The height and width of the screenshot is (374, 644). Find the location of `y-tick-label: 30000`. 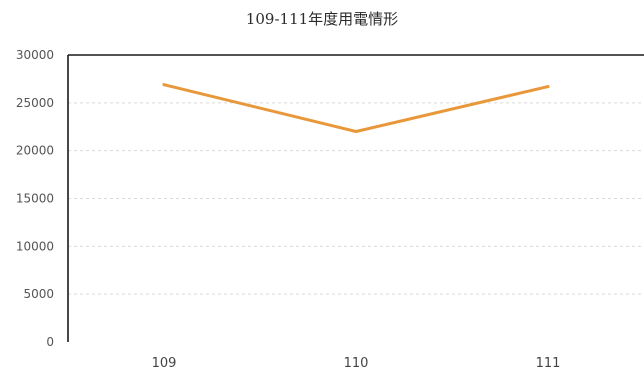

y-tick-label: 30000 is located at coordinates (35, 55).